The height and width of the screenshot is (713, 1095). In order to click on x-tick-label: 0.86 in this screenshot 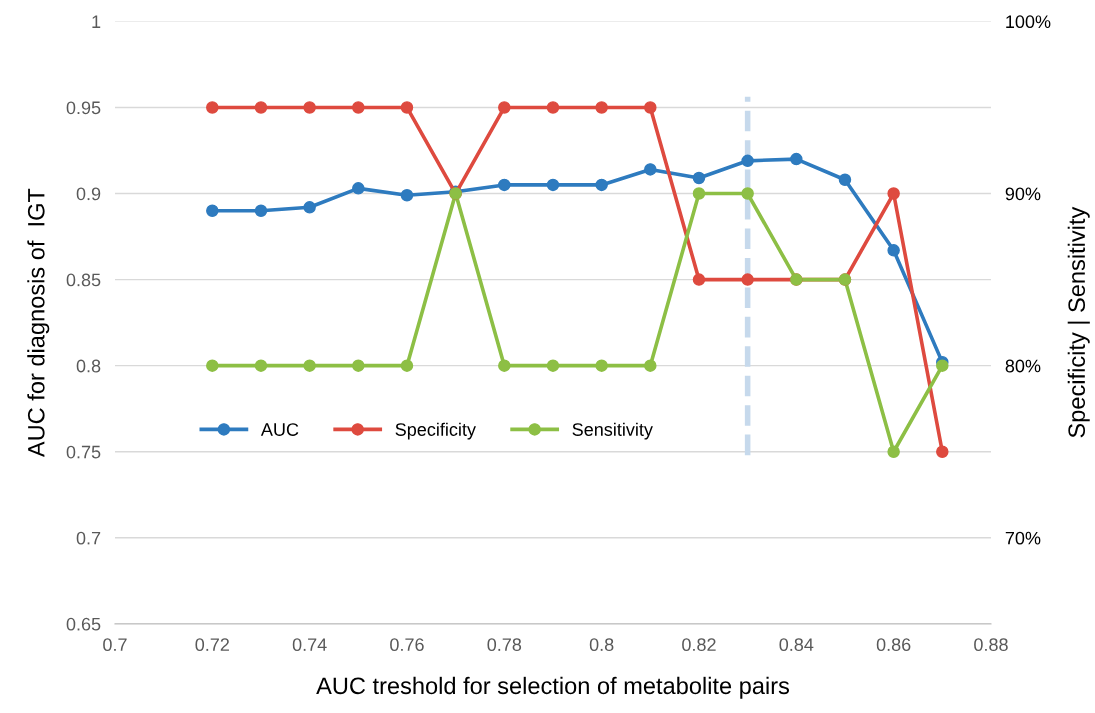, I will do `click(893, 645)`.